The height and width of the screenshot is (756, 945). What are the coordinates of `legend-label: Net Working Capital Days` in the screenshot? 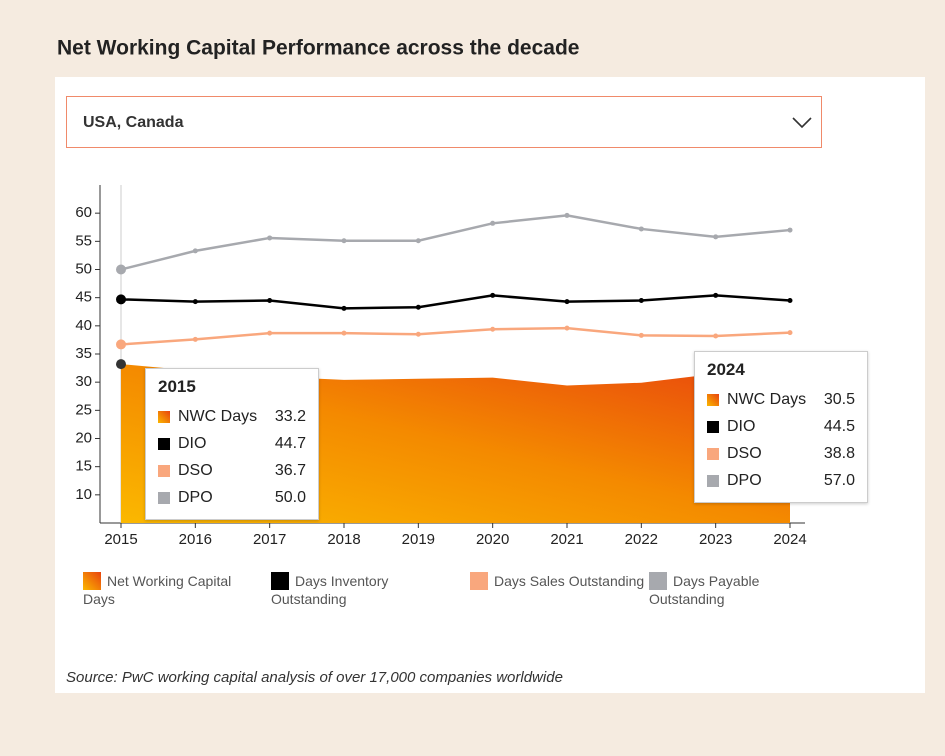 It's located at (157, 590).